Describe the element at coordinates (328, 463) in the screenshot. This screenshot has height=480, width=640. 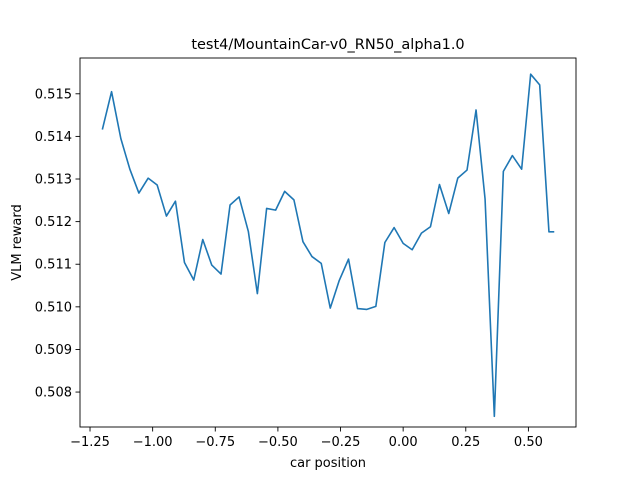
I see `x-axis-label: car position` at that location.